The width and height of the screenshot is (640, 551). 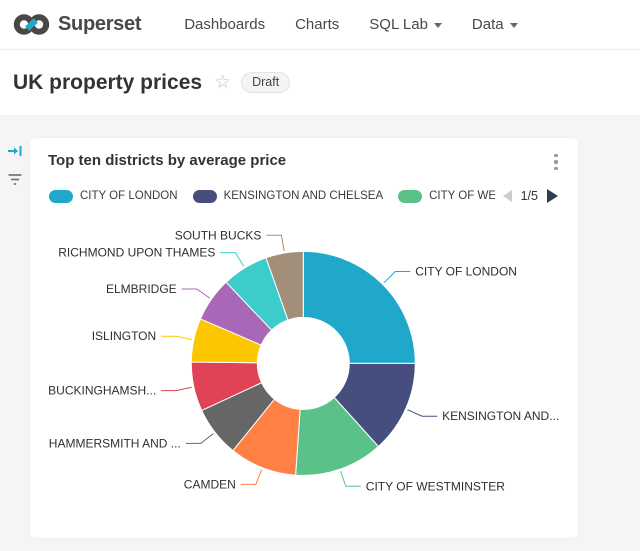 I want to click on top-navbar: Superset Dashboards Charts SQL Lab Data, so click(x=320, y=25).